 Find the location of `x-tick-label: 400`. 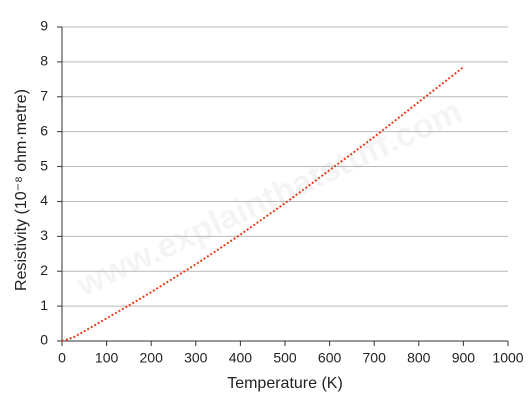

x-tick-label: 400 is located at coordinates (241, 358).